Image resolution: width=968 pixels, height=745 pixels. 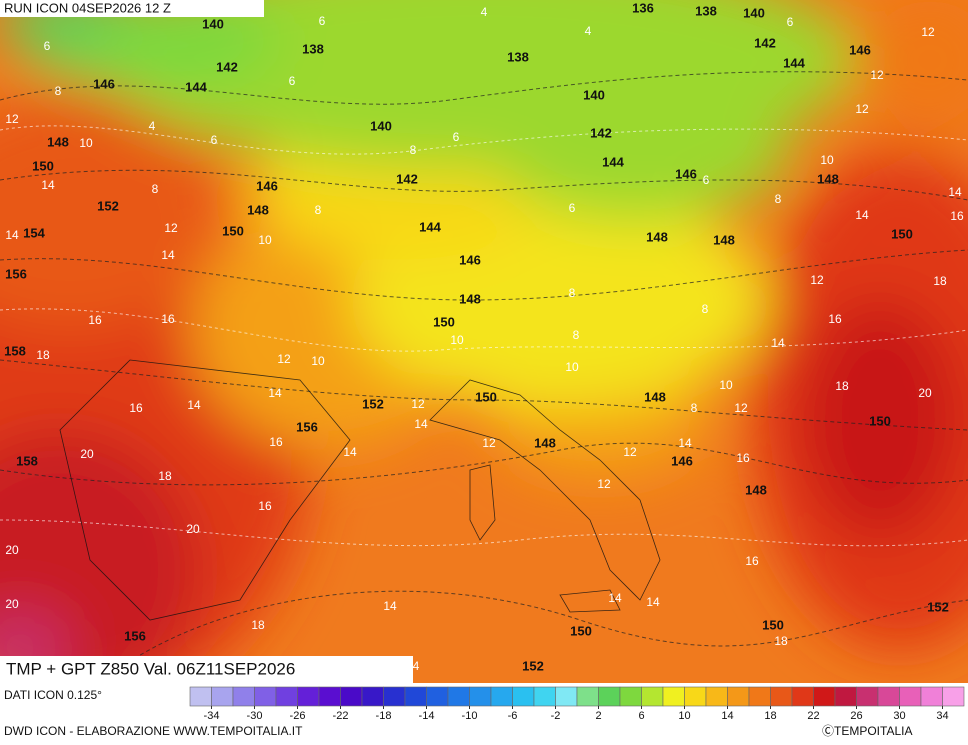 I want to click on legend-tick-label: -2, so click(x=556, y=716).